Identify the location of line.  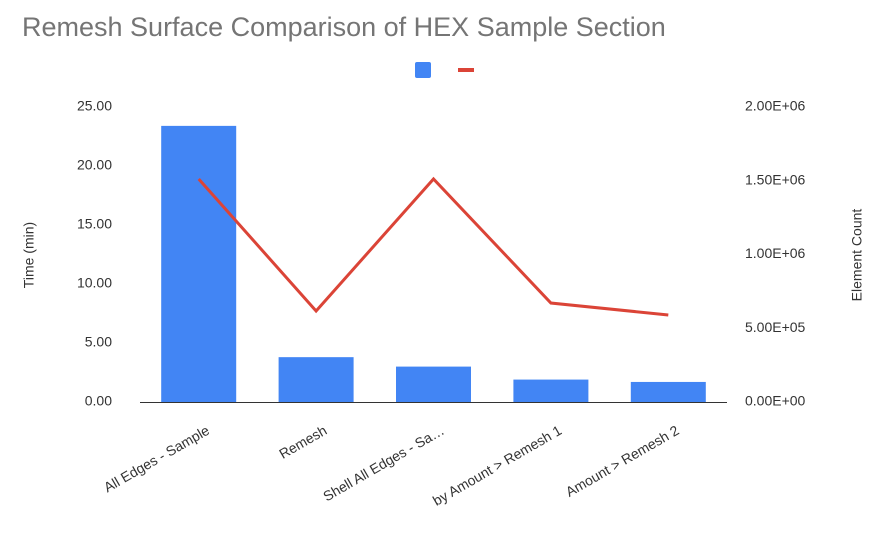
(433, 246).